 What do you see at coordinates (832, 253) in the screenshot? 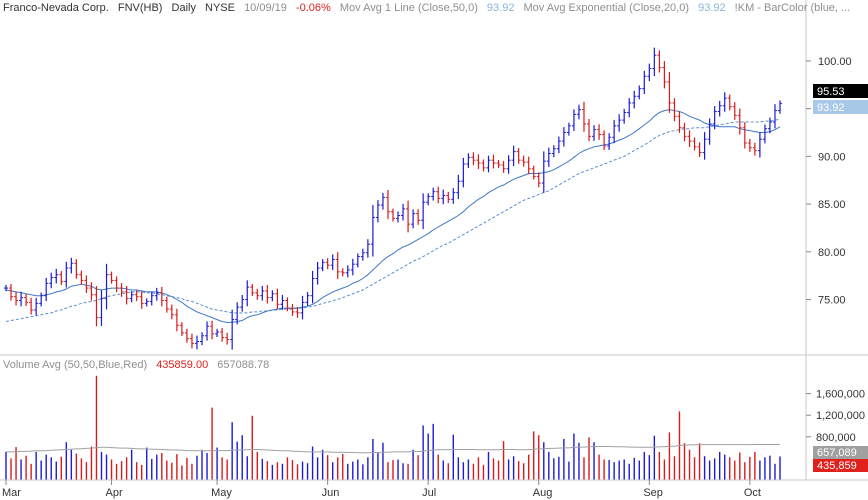
I see `price-tick-label: 80.00` at bounding box center [832, 253].